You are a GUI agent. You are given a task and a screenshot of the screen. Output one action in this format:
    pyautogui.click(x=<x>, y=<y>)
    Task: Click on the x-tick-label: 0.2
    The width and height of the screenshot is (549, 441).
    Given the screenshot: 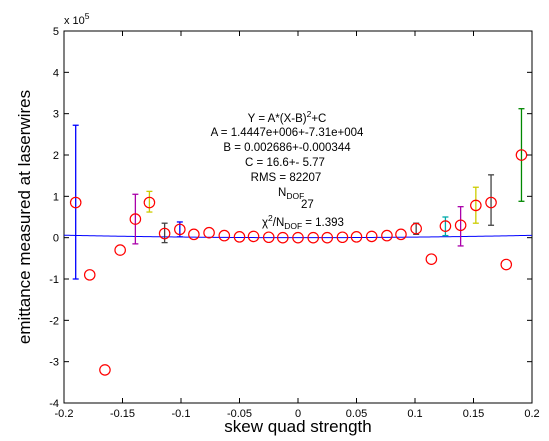 What is the action you would take?
    pyautogui.click(x=531, y=414)
    